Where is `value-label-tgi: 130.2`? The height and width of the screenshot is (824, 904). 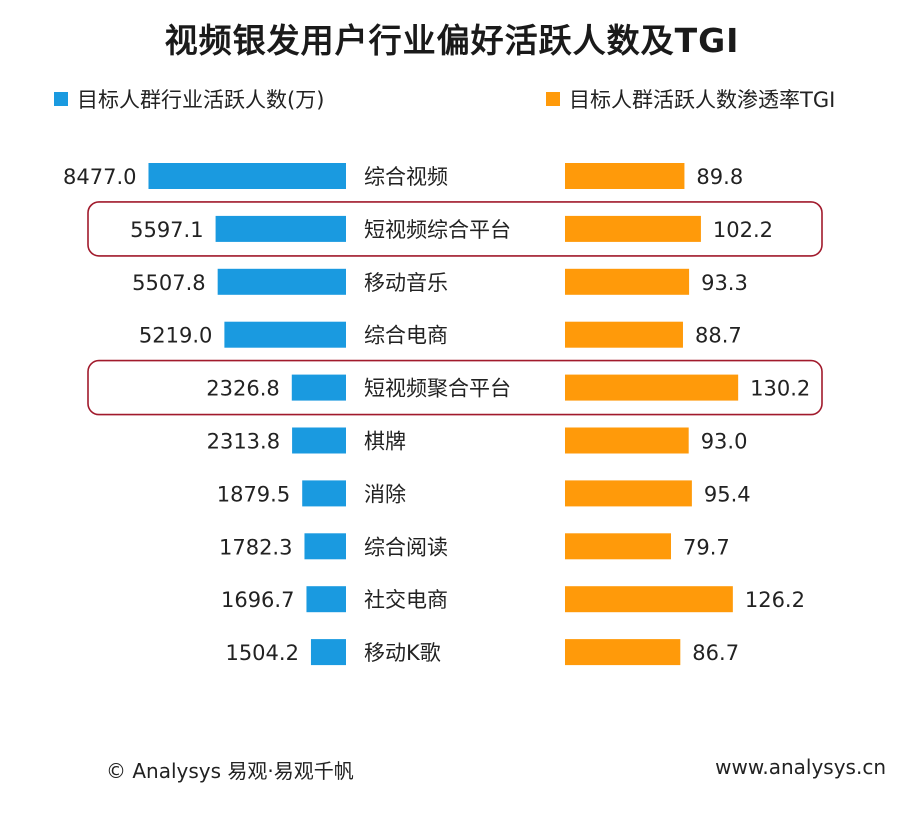 value-label-tgi: 130.2 is located at coordinates (780, 389).